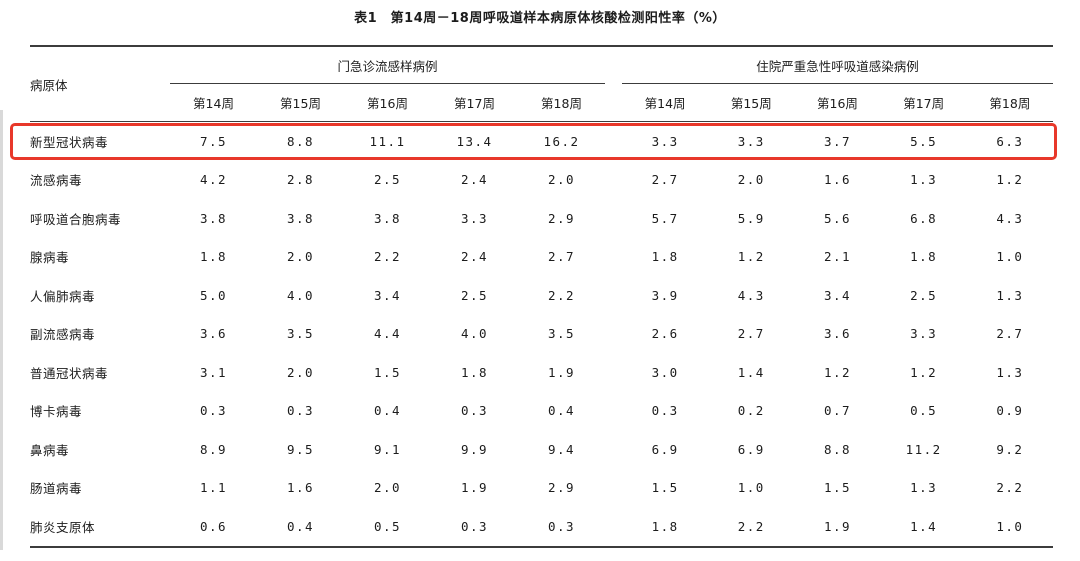  What do you see at coordinates (665, 334) in the screenshot?
I see `value-cell: 2.6` at bounding box center [665, 334].